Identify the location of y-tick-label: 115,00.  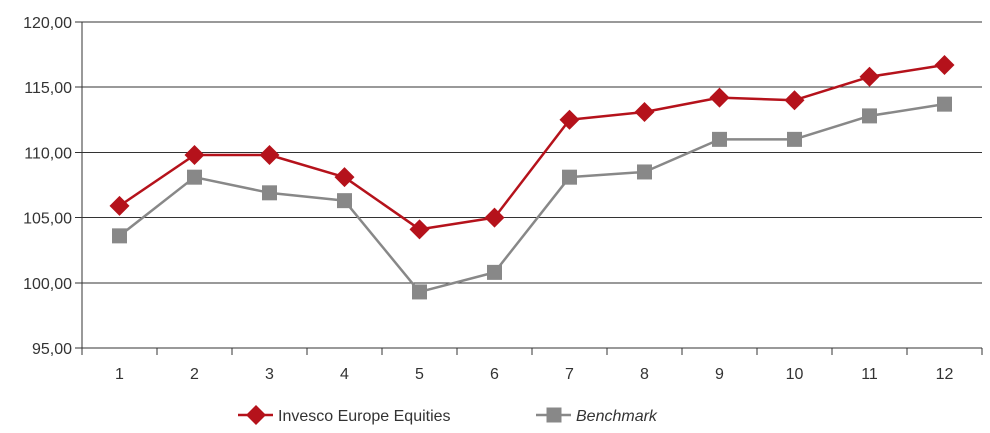
(48, 88).